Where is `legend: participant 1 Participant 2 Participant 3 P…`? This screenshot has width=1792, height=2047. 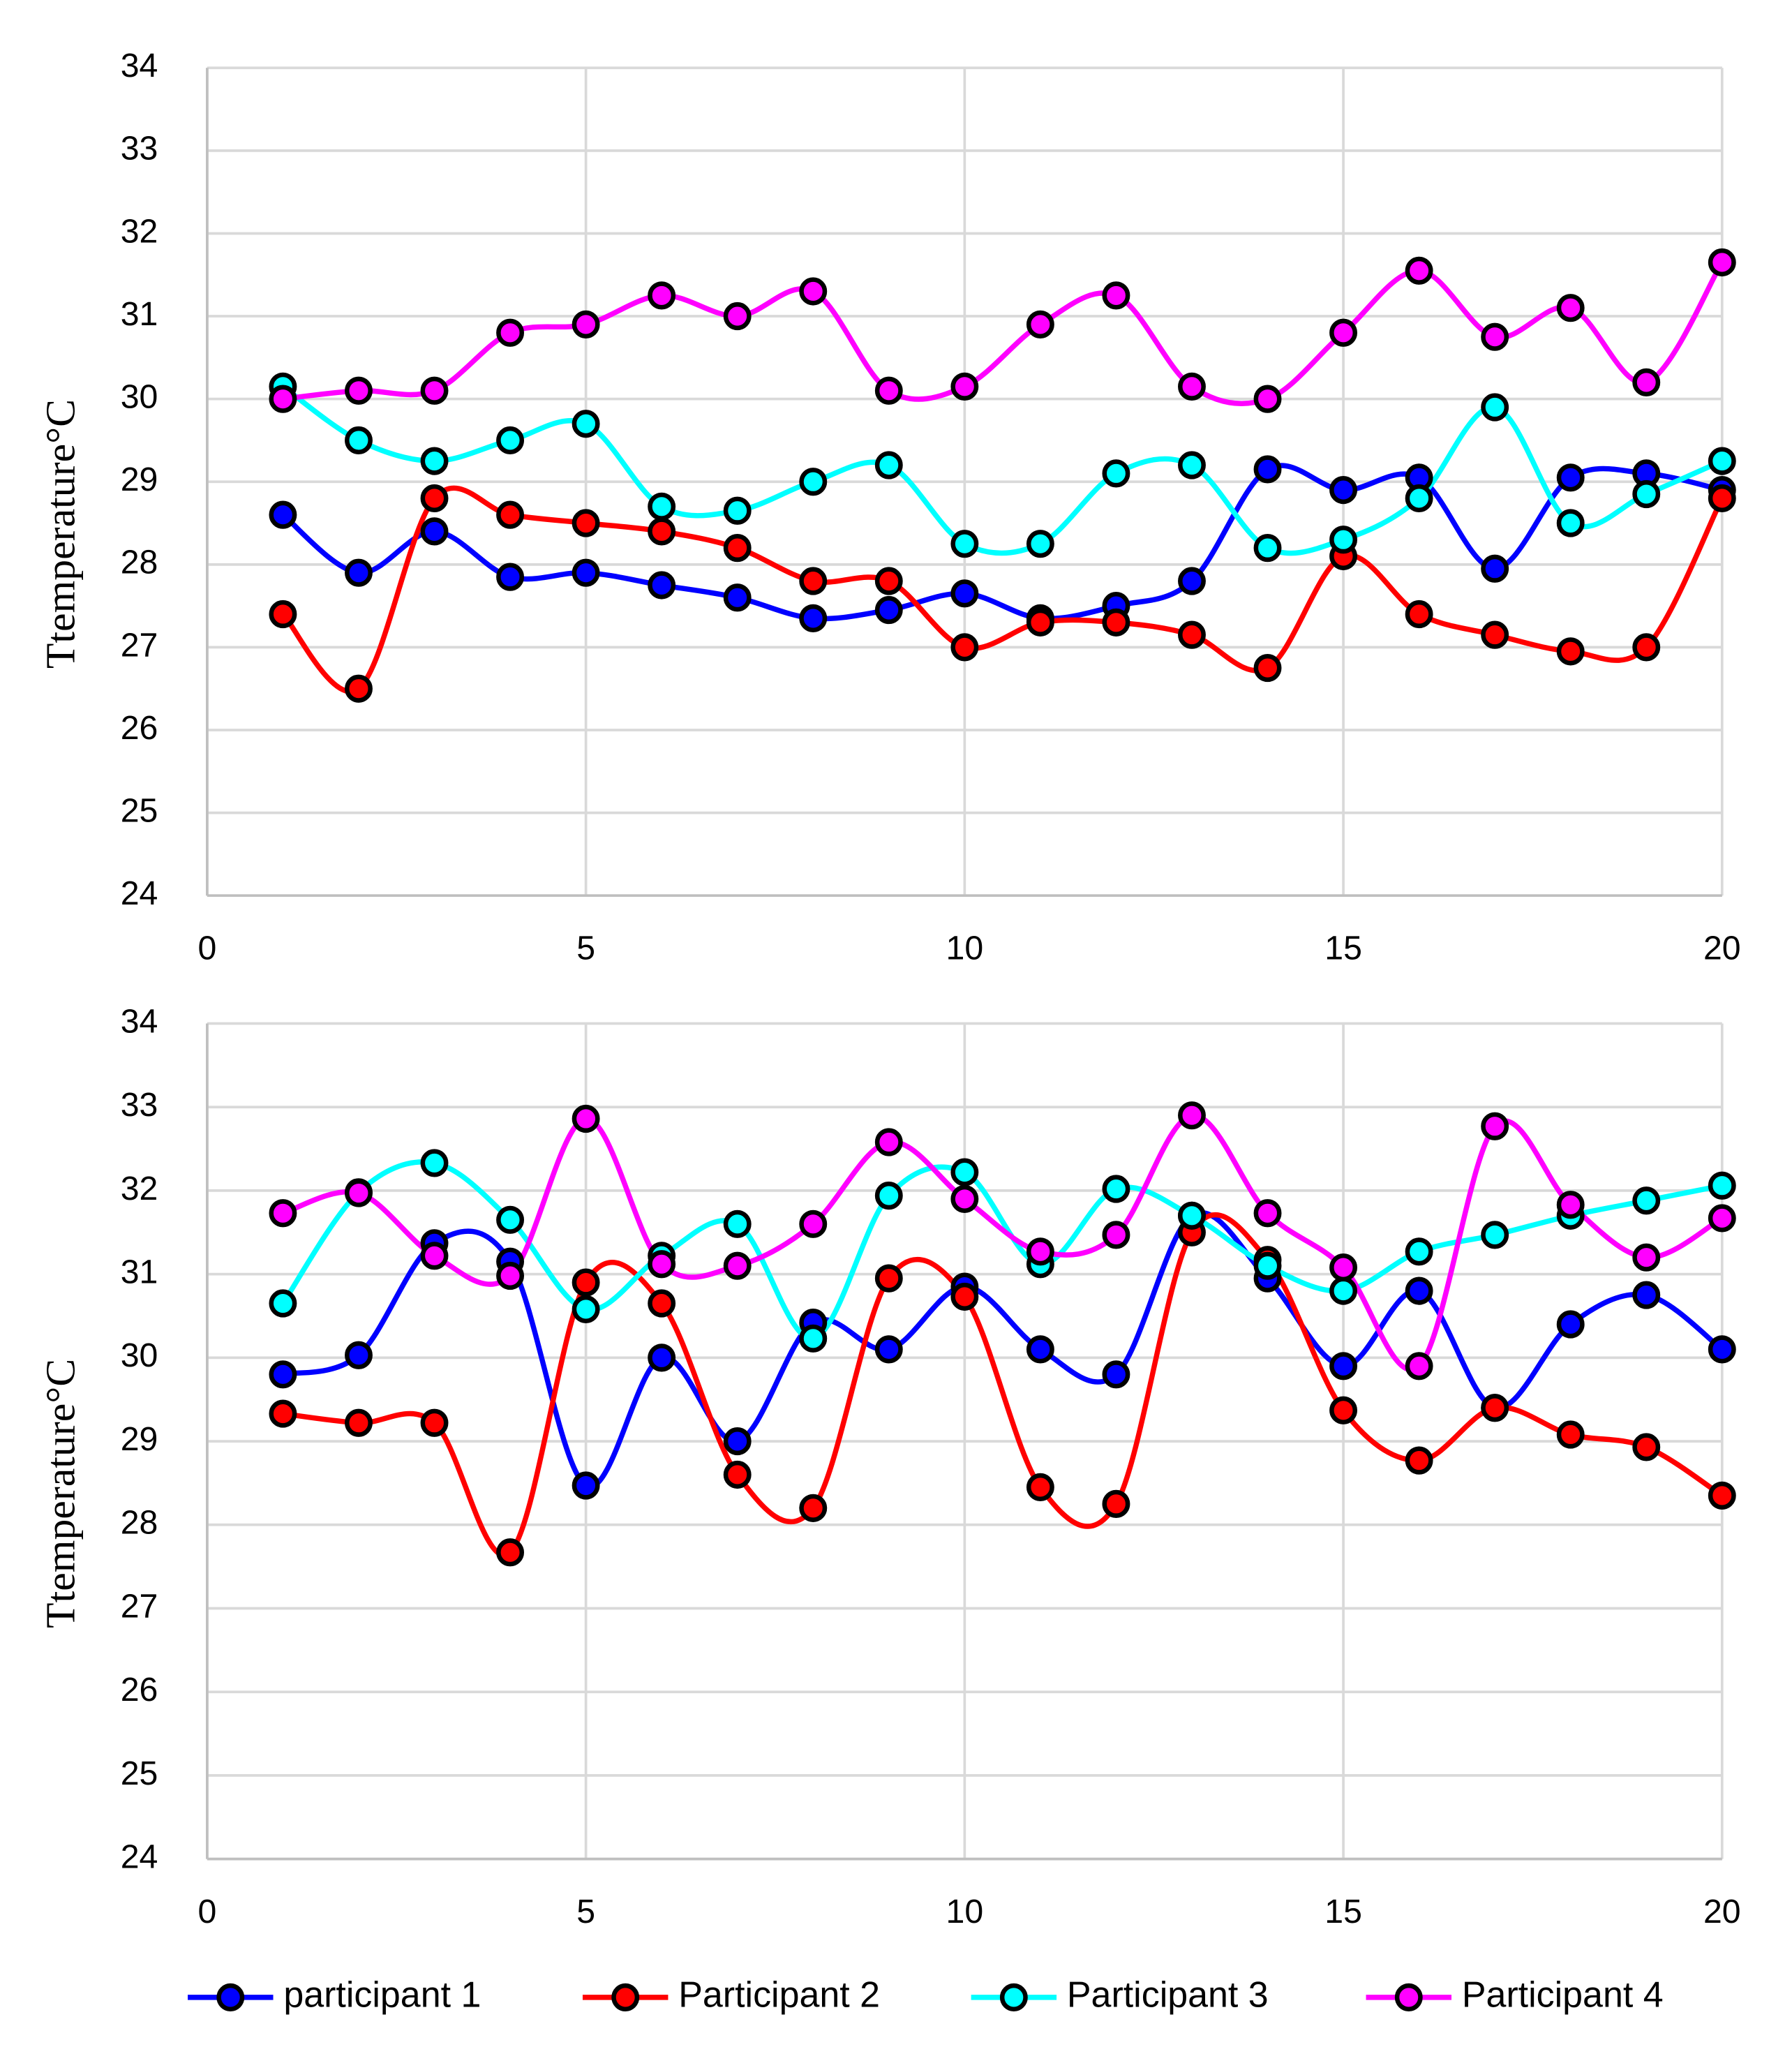
legend: participant 1 Participant 2 Participant 3 P… is located at coordinates (926, 1996).